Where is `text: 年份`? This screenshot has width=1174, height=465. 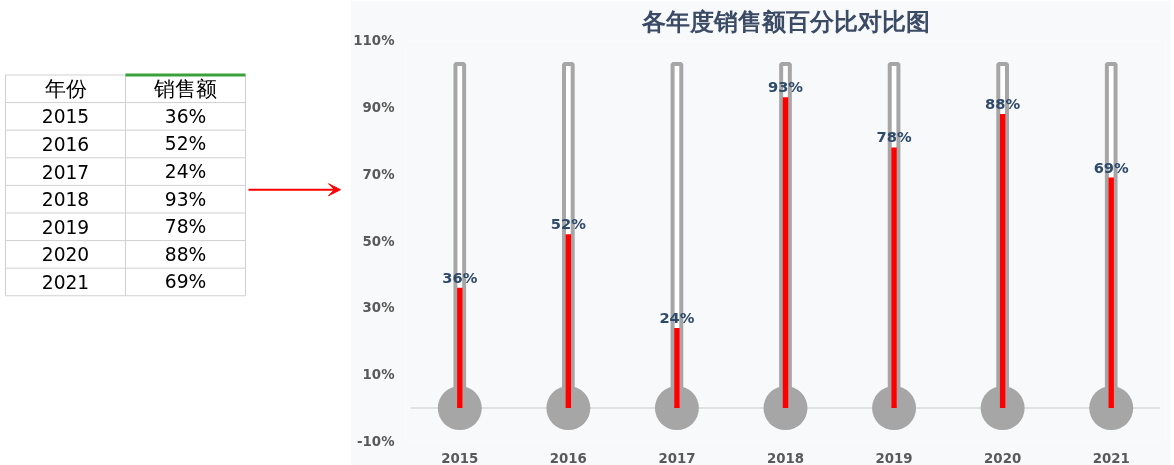 text: 年份 is located at coordinates (65, 89).